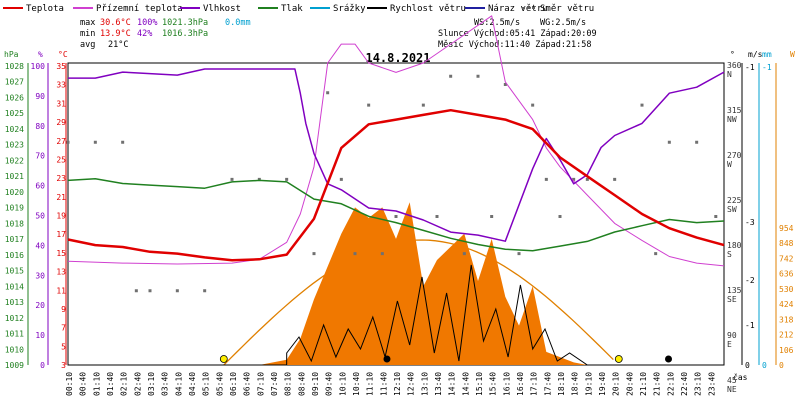 The height and width of the screenshot is (400, 800). What do you see at coordinates (14, 113) in the screenshot?
I see `pressure-tick-label: 1025` at bounding box center [14, 113].